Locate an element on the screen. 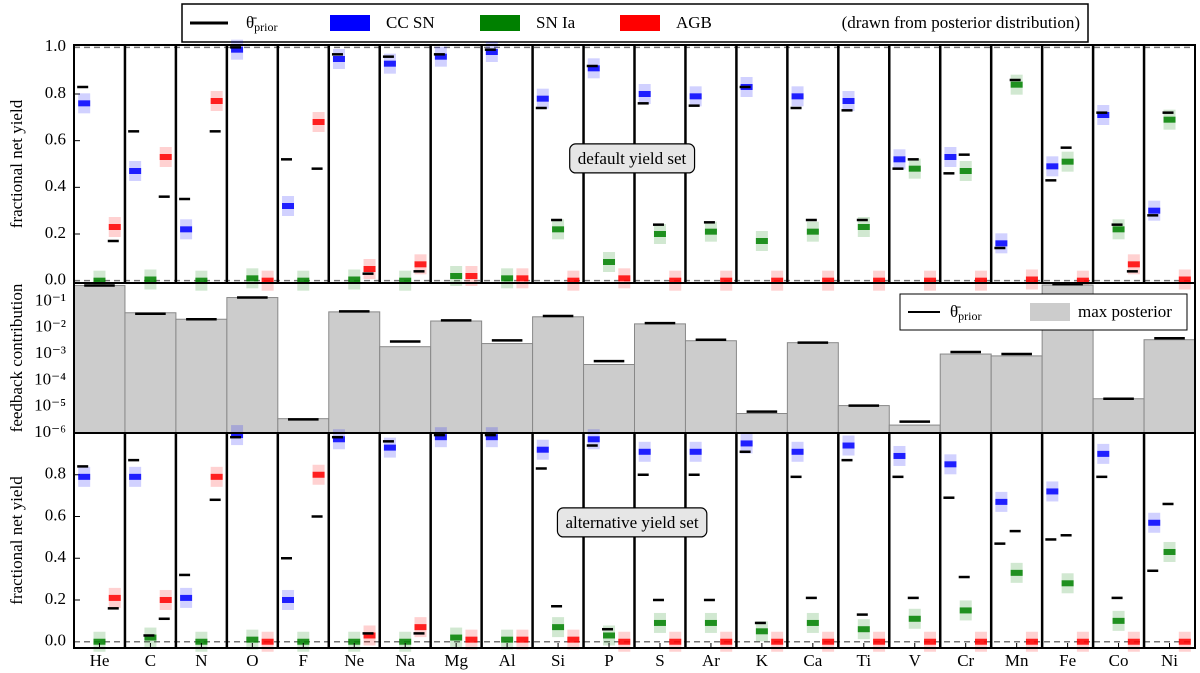 The height and width of the screenshot is (673, 1200). x-tick-label: Mn is located at coordinates (1017, 660).